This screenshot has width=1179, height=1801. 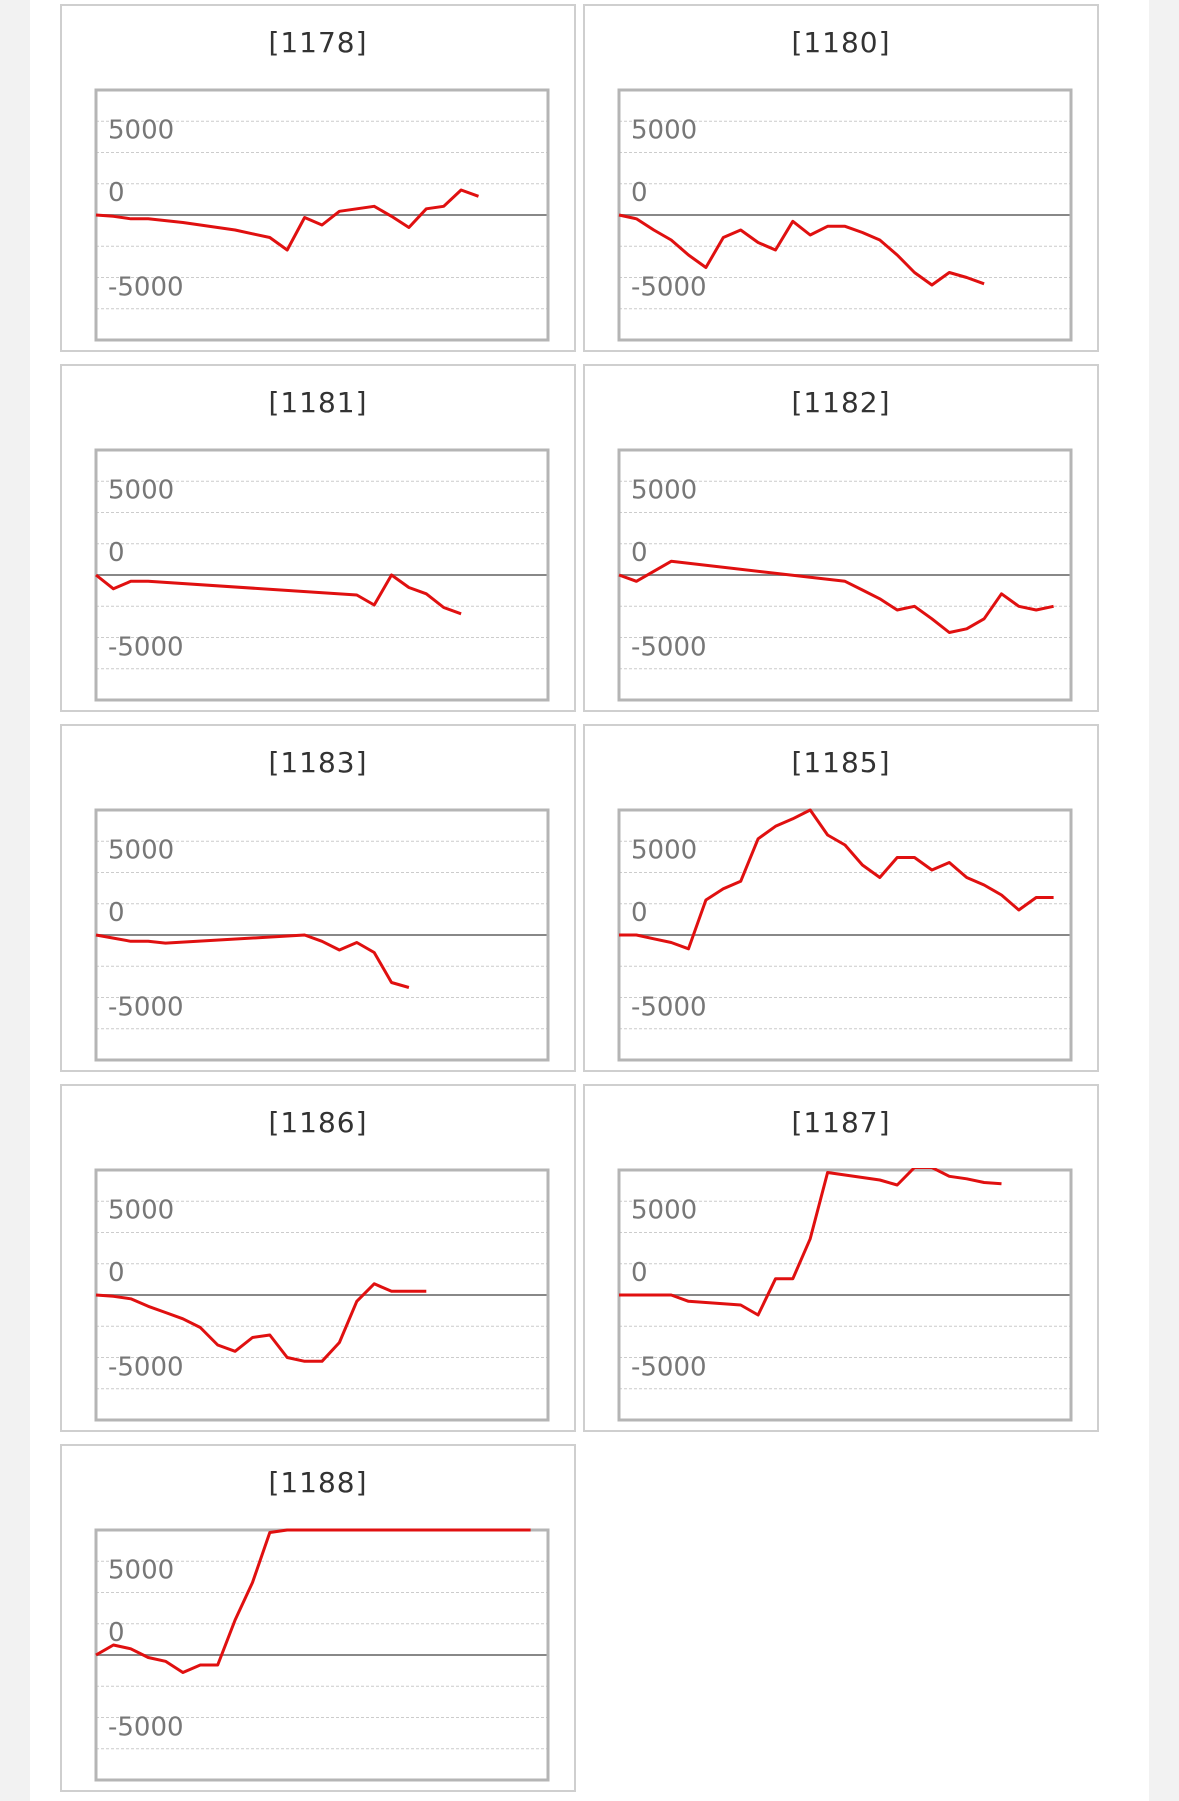 I want to click on chart-panel: [1183] 5000 0 -5000, so click(x=318, y=898).